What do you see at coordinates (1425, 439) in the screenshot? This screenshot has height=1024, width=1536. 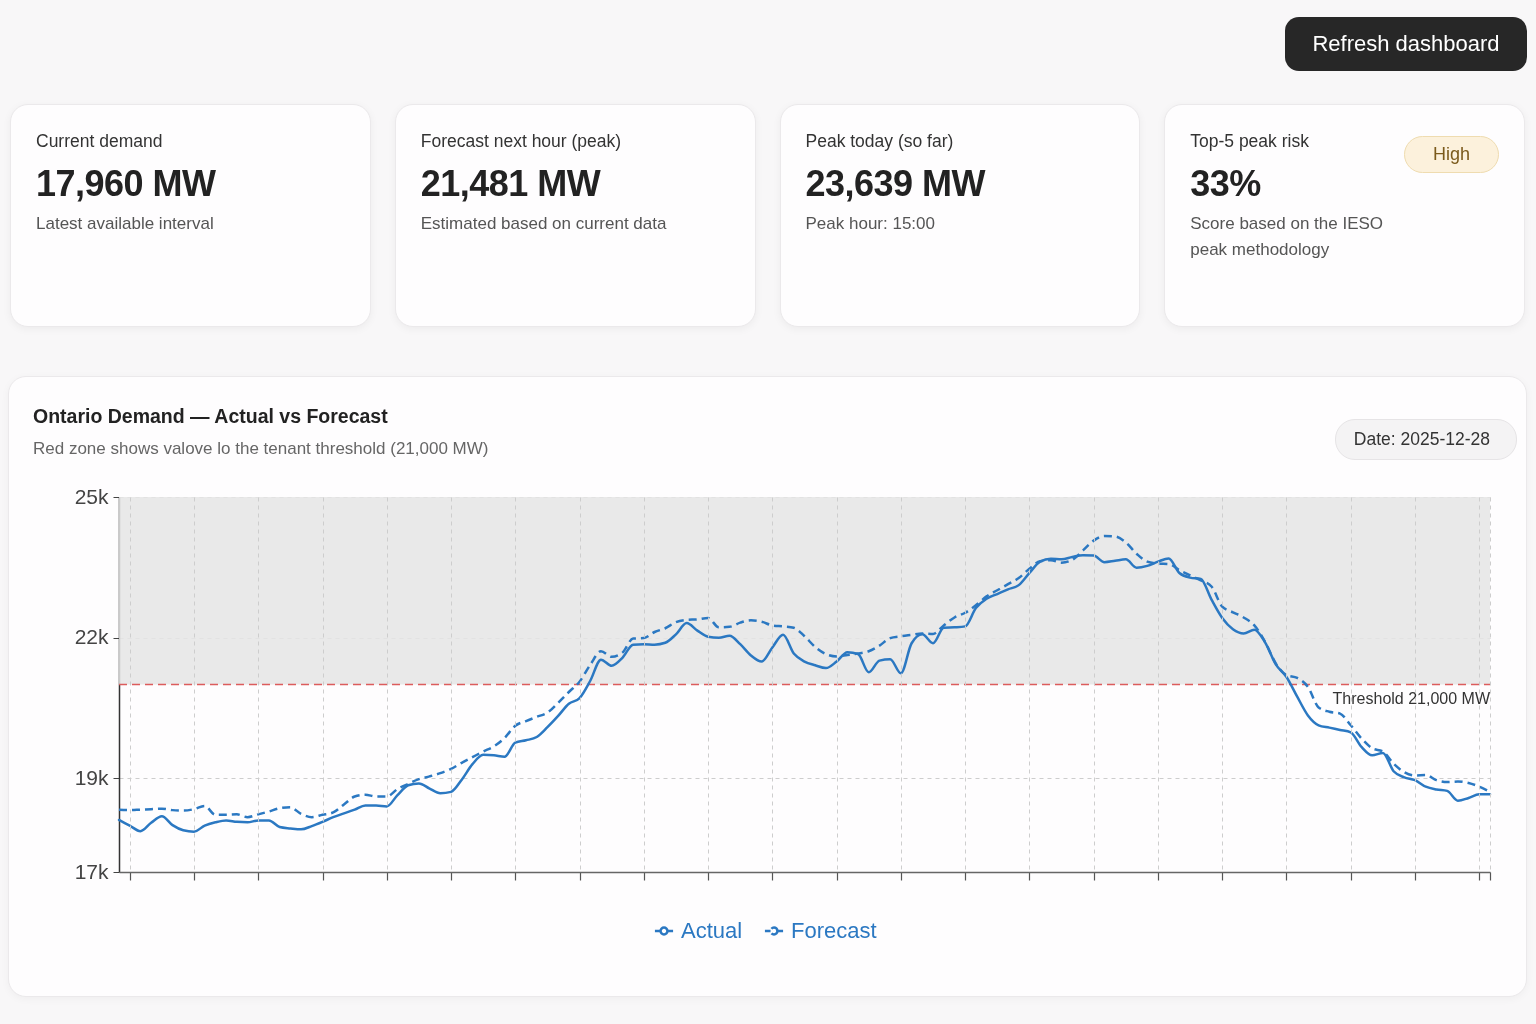 I see `text: Date: 2025-12-28` at bounding box center [1425, 439].